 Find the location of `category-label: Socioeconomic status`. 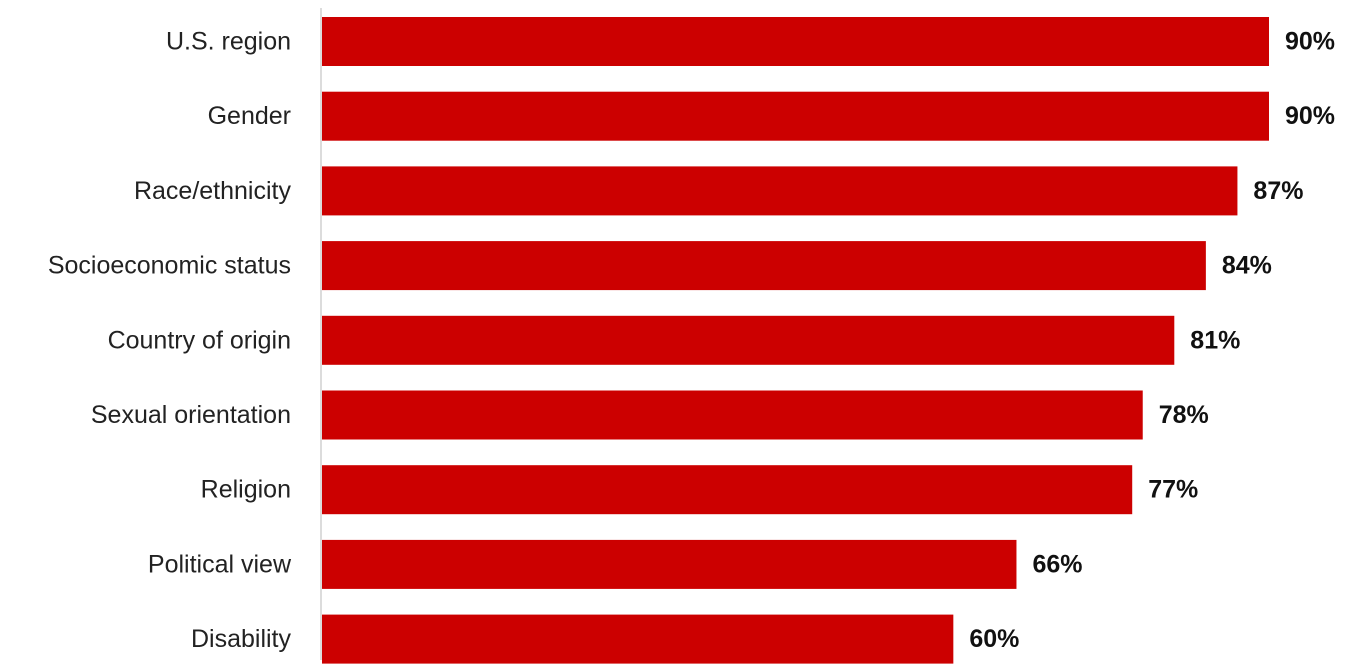

category-label: Socioeconomic status is located at coordinates (169, 266).